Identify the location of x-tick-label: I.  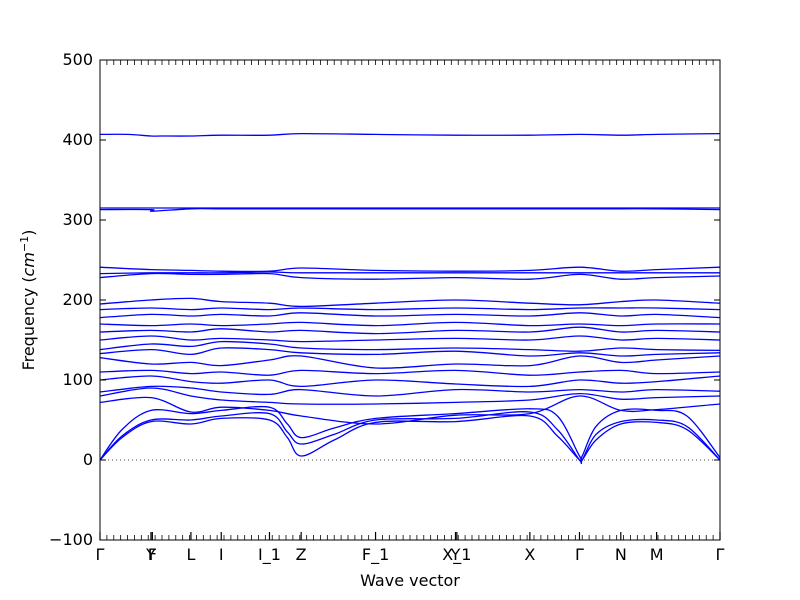
(221, 554).